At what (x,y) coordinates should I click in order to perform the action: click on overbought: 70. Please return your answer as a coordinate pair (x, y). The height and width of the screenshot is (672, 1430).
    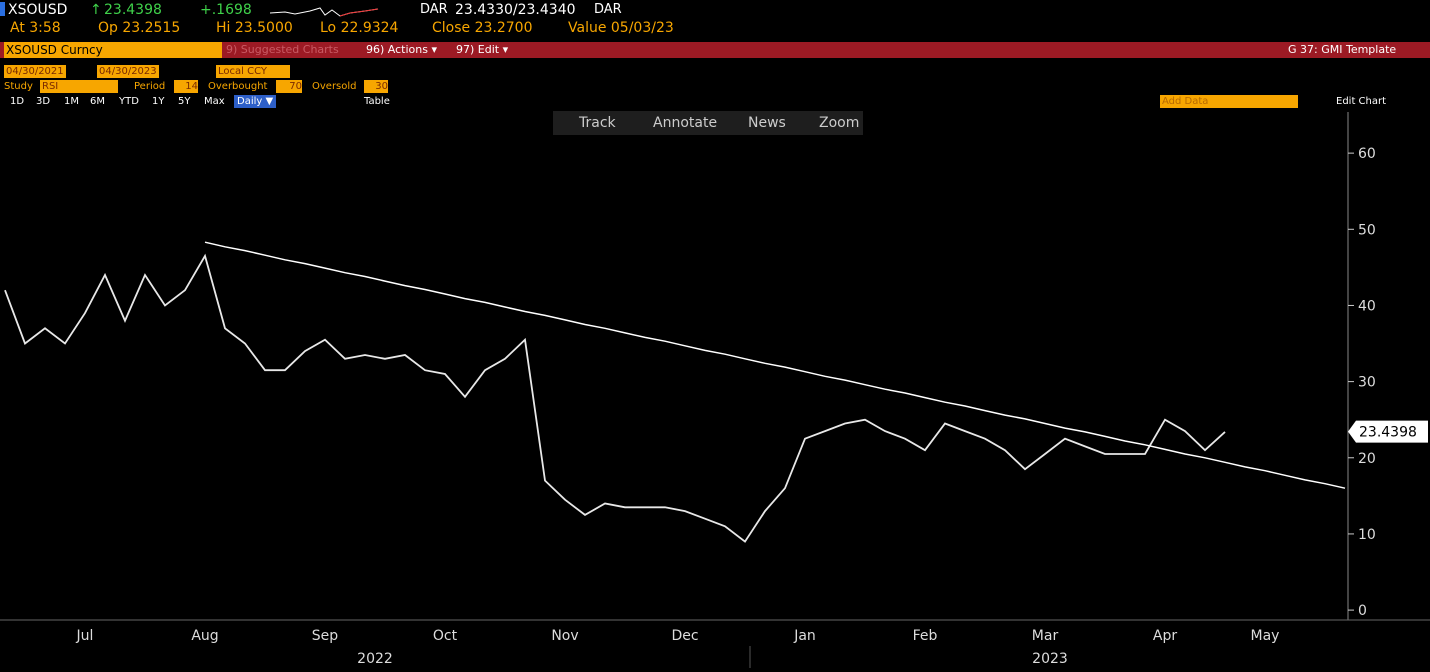
    Looking at the image, I should click on (289, 86).